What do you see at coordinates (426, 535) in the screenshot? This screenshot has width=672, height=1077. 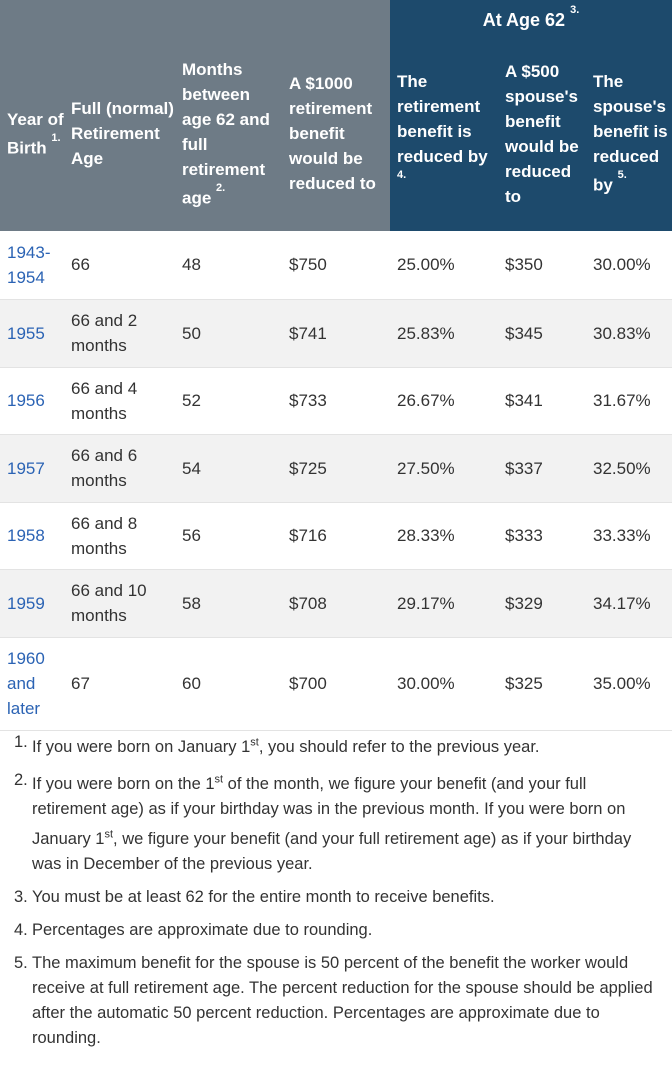 I see `cell-benefit-reduced-by: 28.33%` at bounding box center [426, 535].